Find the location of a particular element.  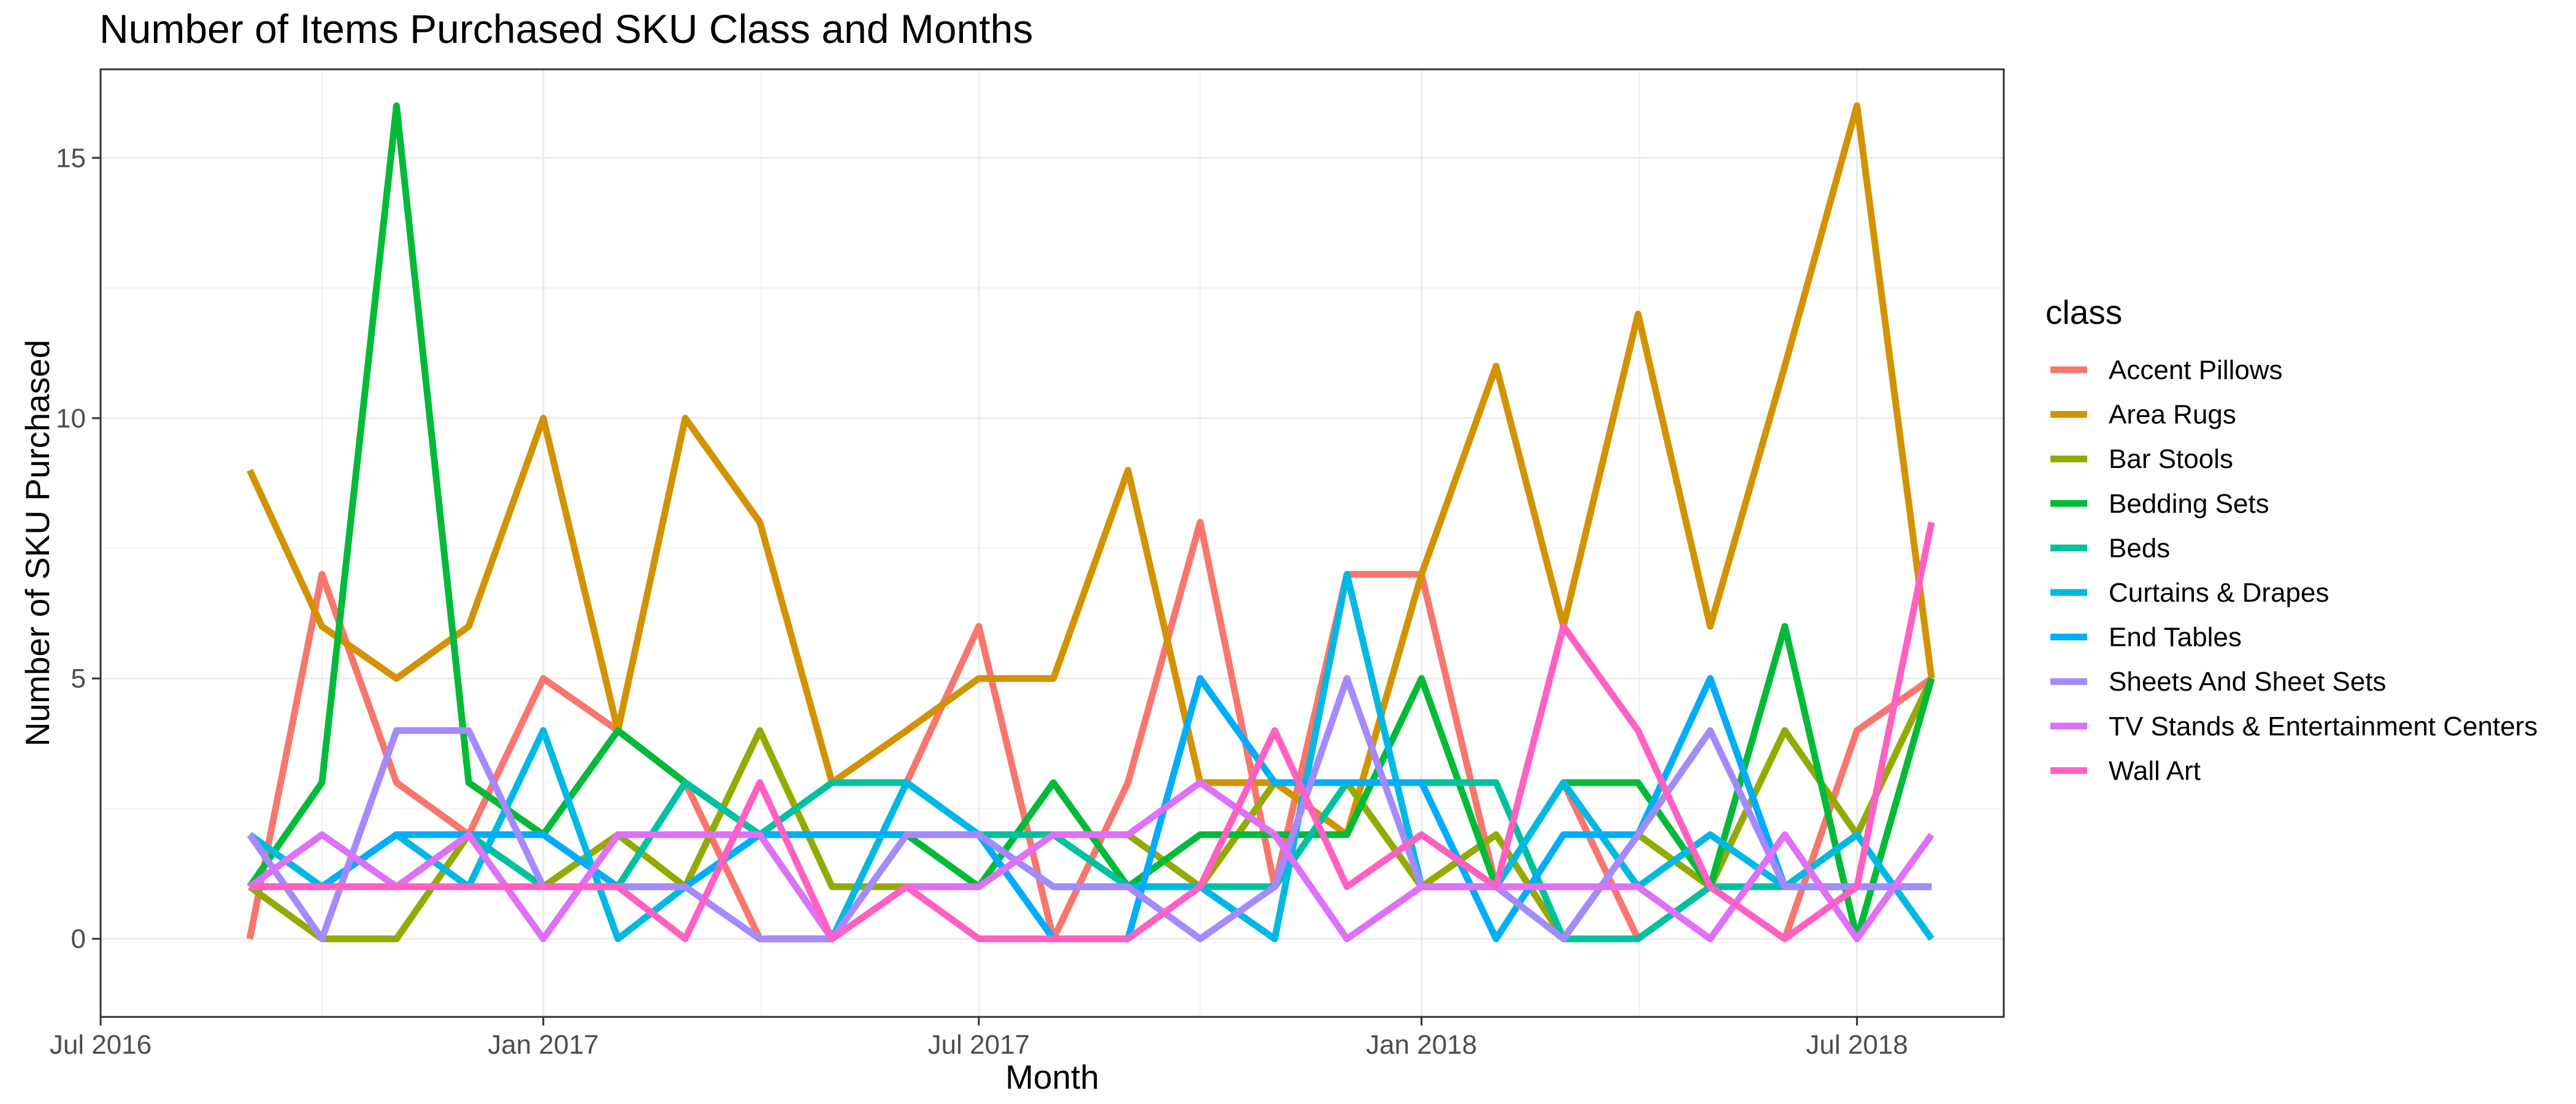

y-tick-label: 0 is located at coordinates (78, 939).